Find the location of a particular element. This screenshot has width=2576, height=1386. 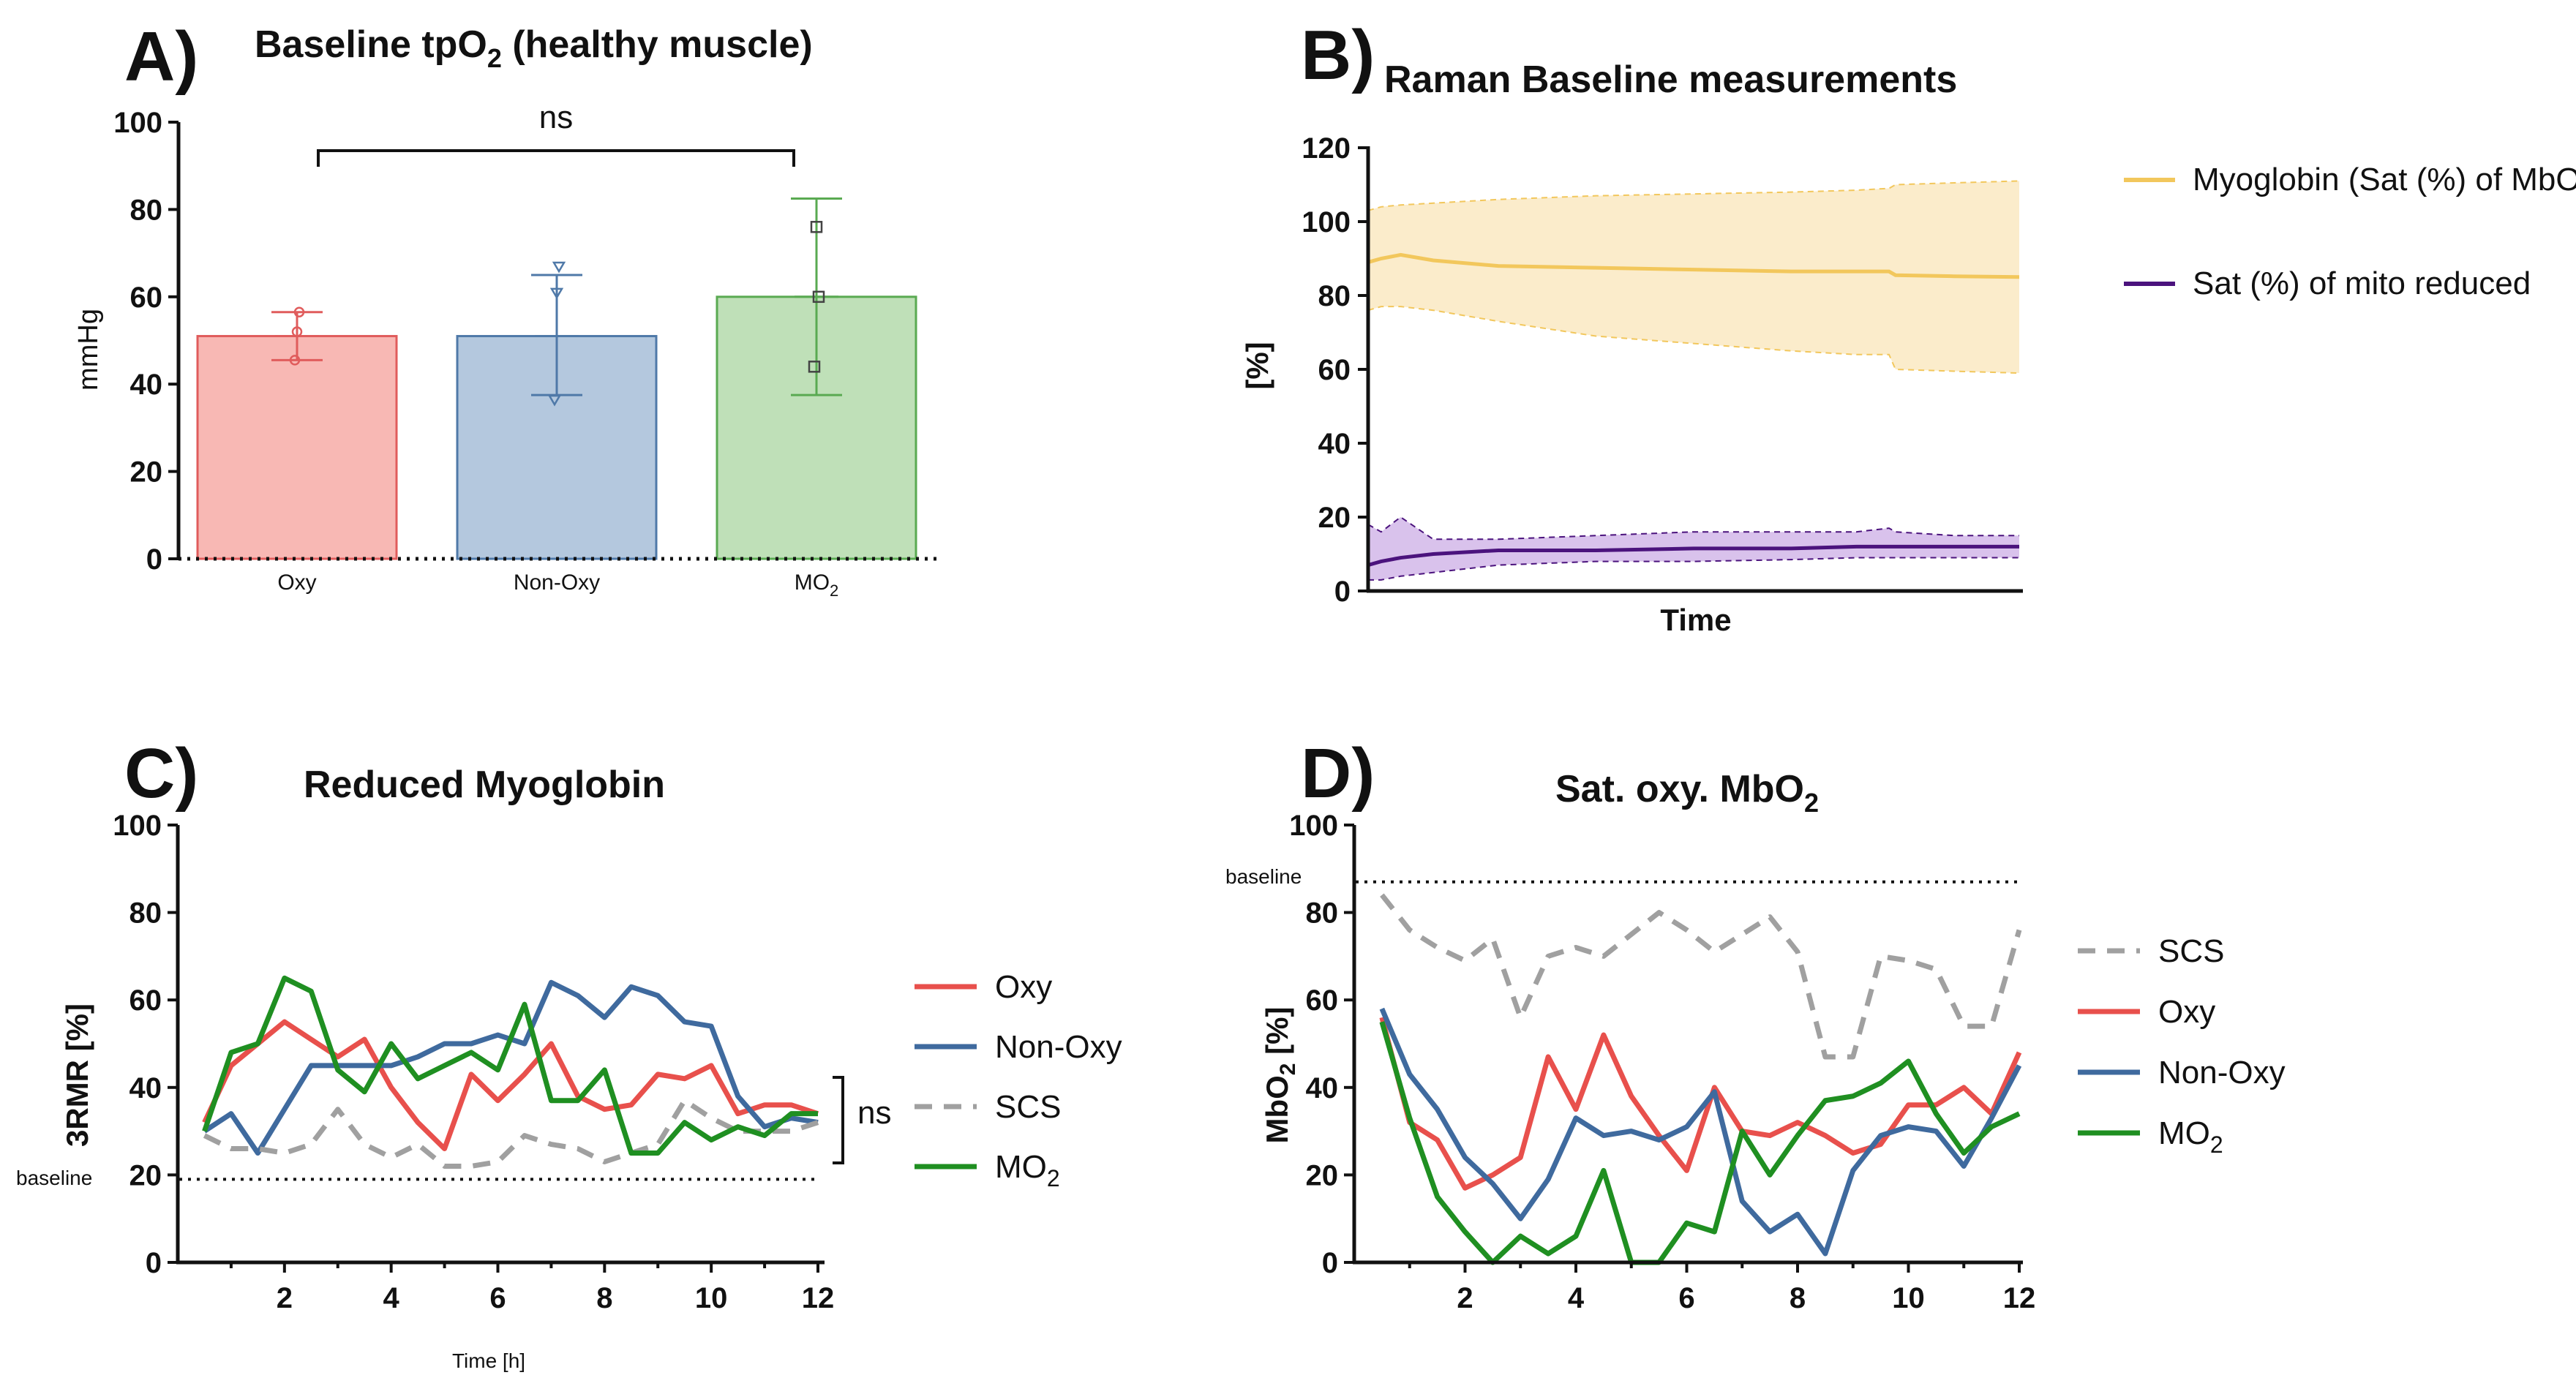

series-line-mo is located at coordinates (510, 1065).